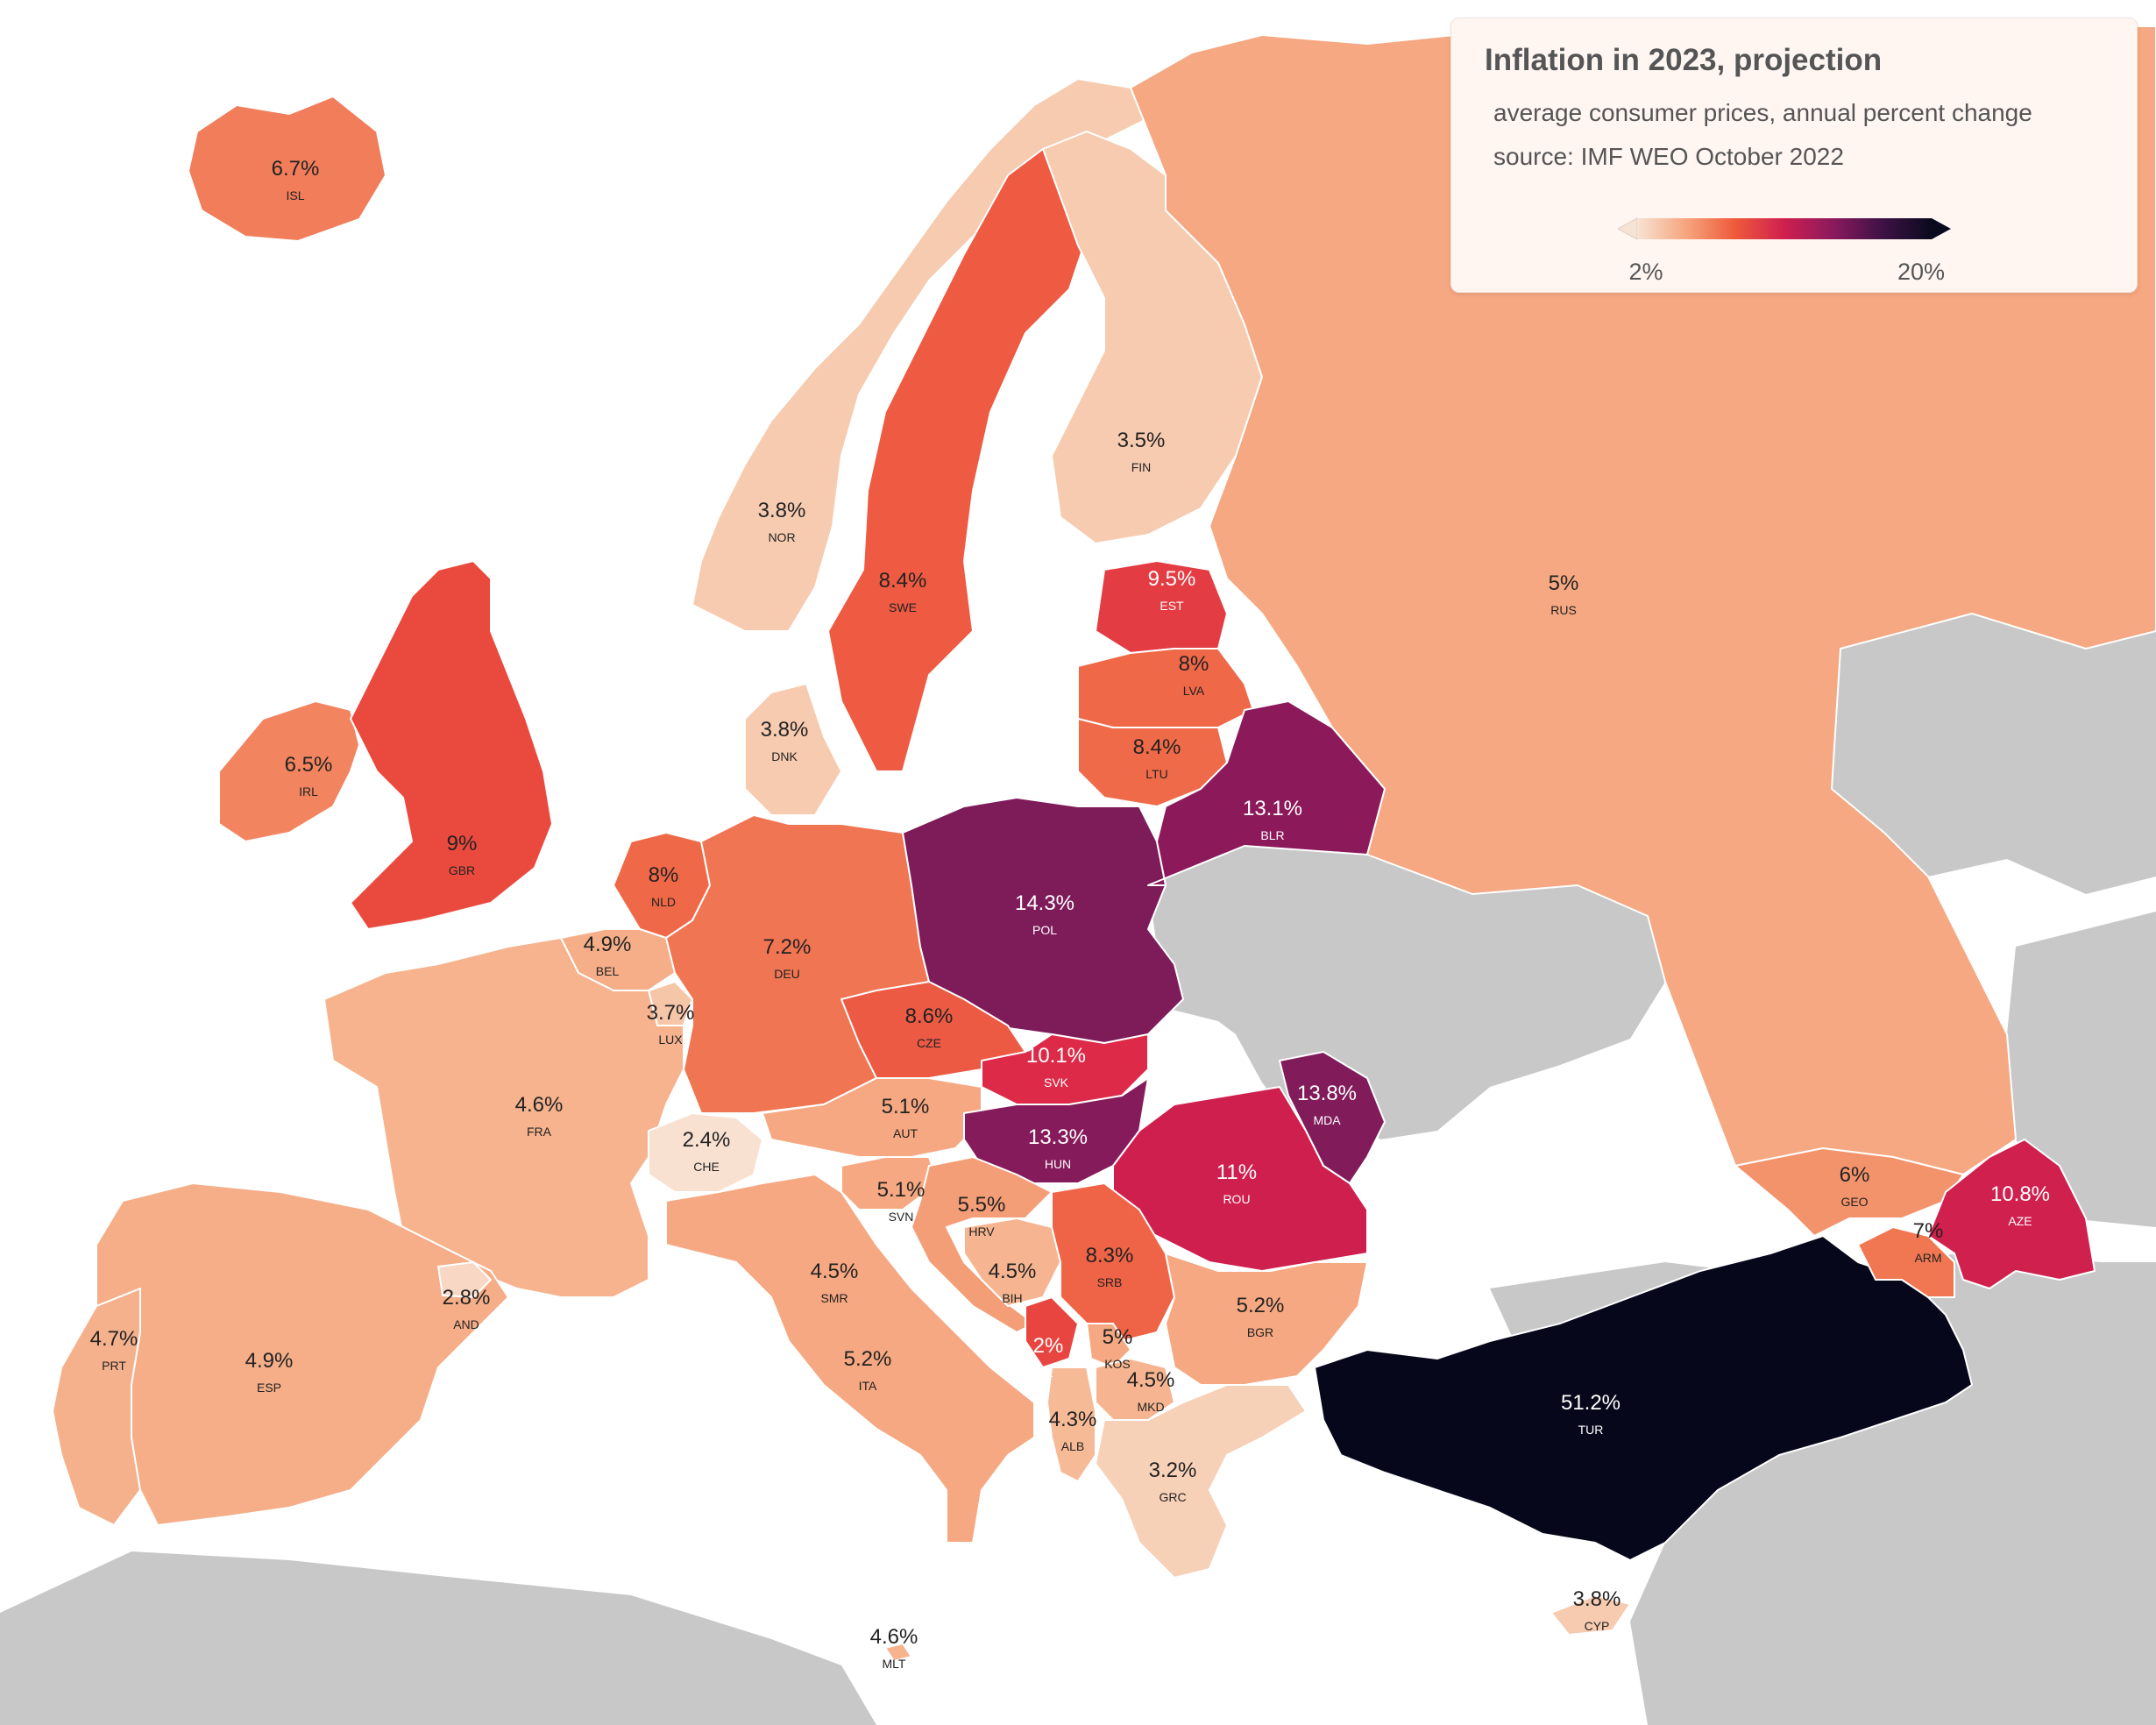 Image resolution: width=2156 pixels, height=1725 pixels. Describe the element at coordinates (781, 537) in the screenshot. I see `code-label-nor: NOR` at that location.